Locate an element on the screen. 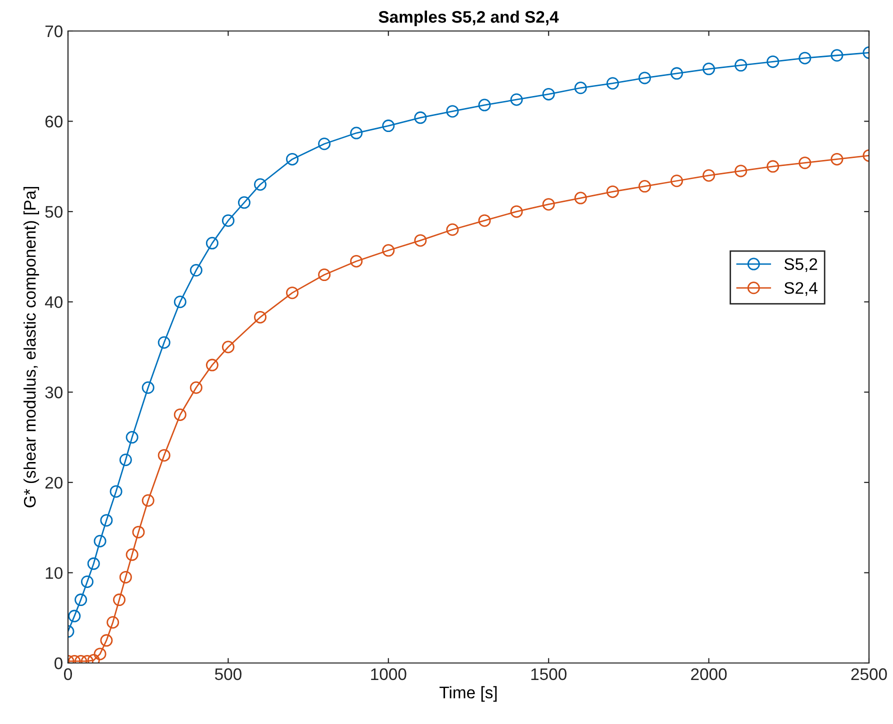  y-tick-label: 50 is located at coordinates (53, 212).